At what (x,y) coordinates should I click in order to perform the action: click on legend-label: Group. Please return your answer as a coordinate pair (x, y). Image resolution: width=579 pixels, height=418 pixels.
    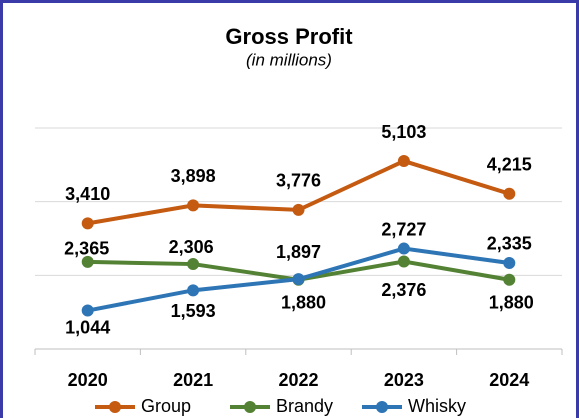
    Looking at the image, I should click on (166, 406).